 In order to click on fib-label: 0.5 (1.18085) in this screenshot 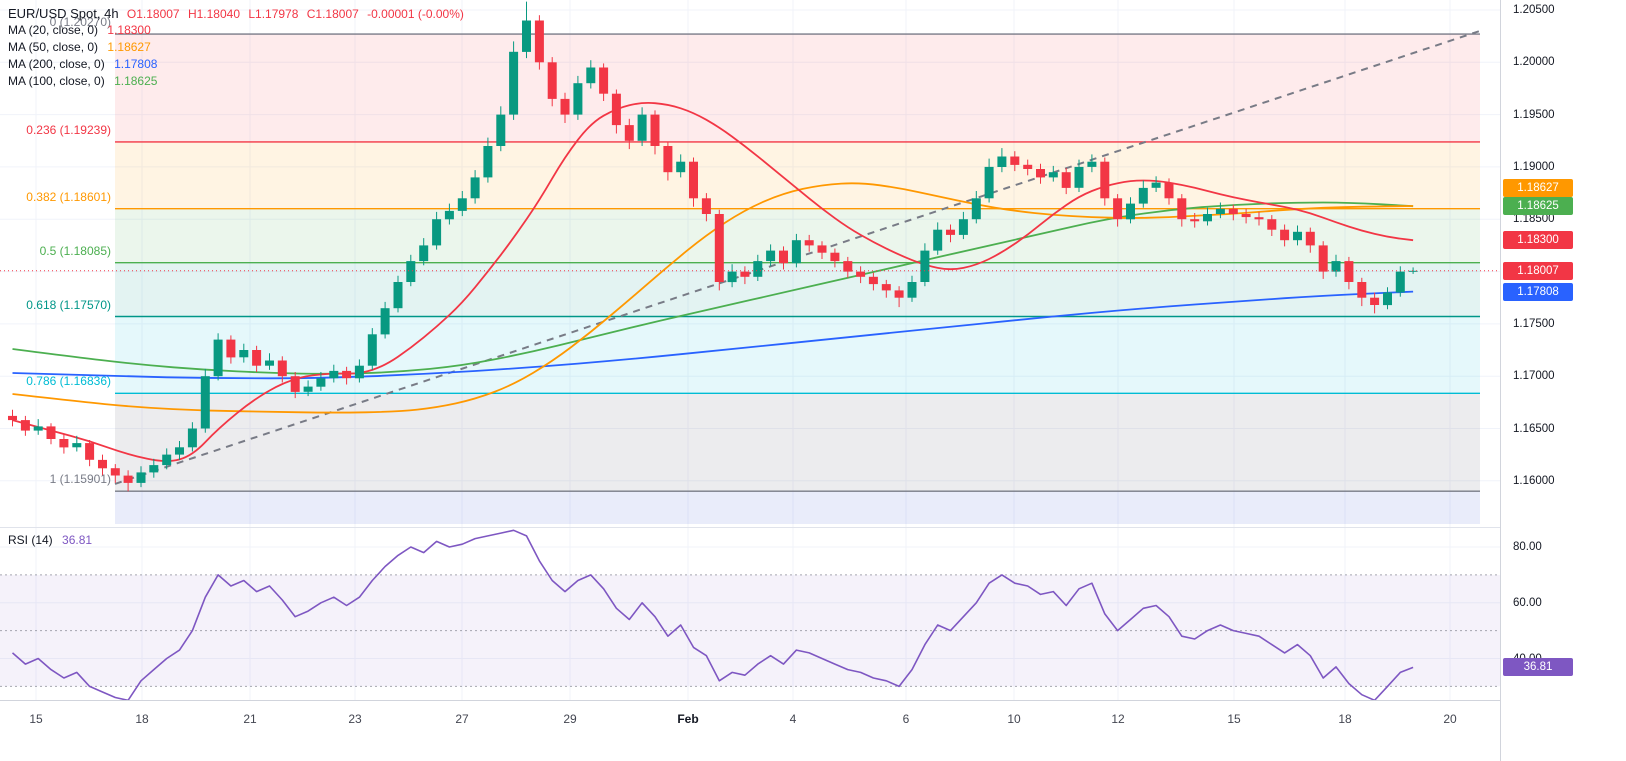, I will do `click(75, 250)`.